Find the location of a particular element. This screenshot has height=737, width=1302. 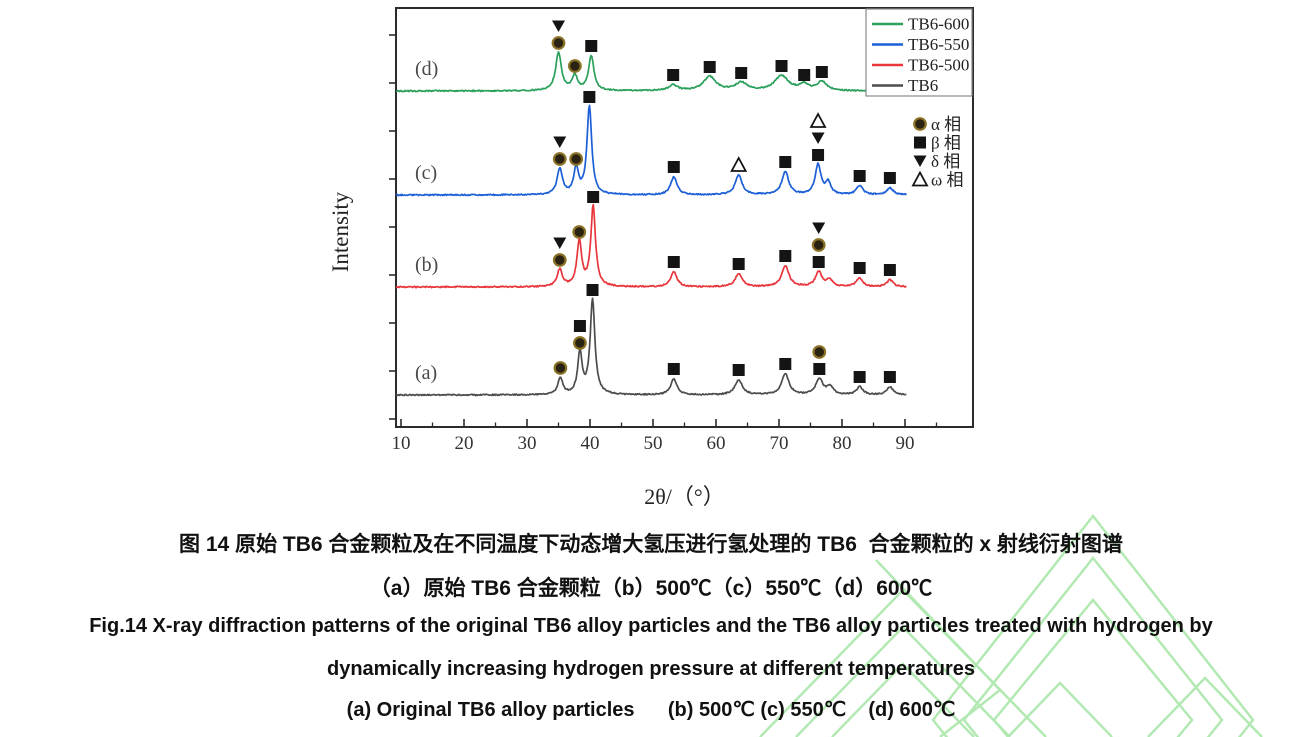

x-tick-label: 90 is located at coordinates (905, 443).